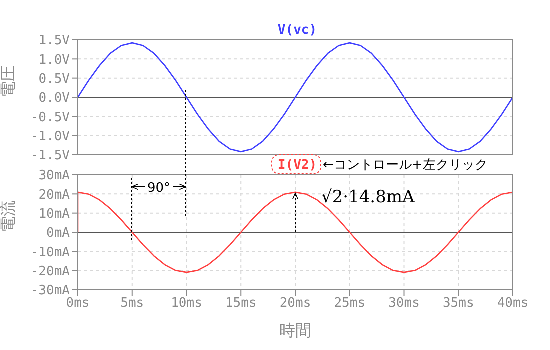  What do you see at coordinates (50, 252) in the screenshot?
I see `y-tick-label: -10mA` at bounding box center [50, 252].